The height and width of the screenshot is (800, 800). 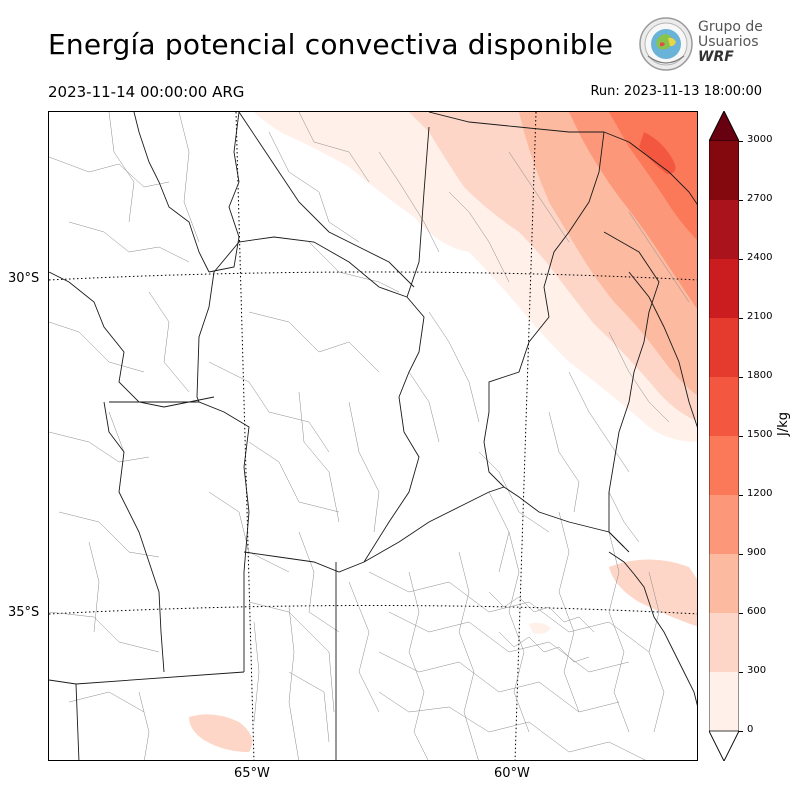 I want to click on border-entre-rios, so click(x=631, y=389).